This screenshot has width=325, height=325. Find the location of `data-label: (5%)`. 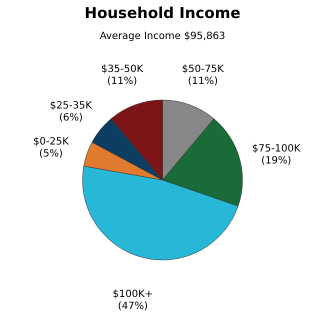

data-label: (5%) is located at coordinates (51, 154).